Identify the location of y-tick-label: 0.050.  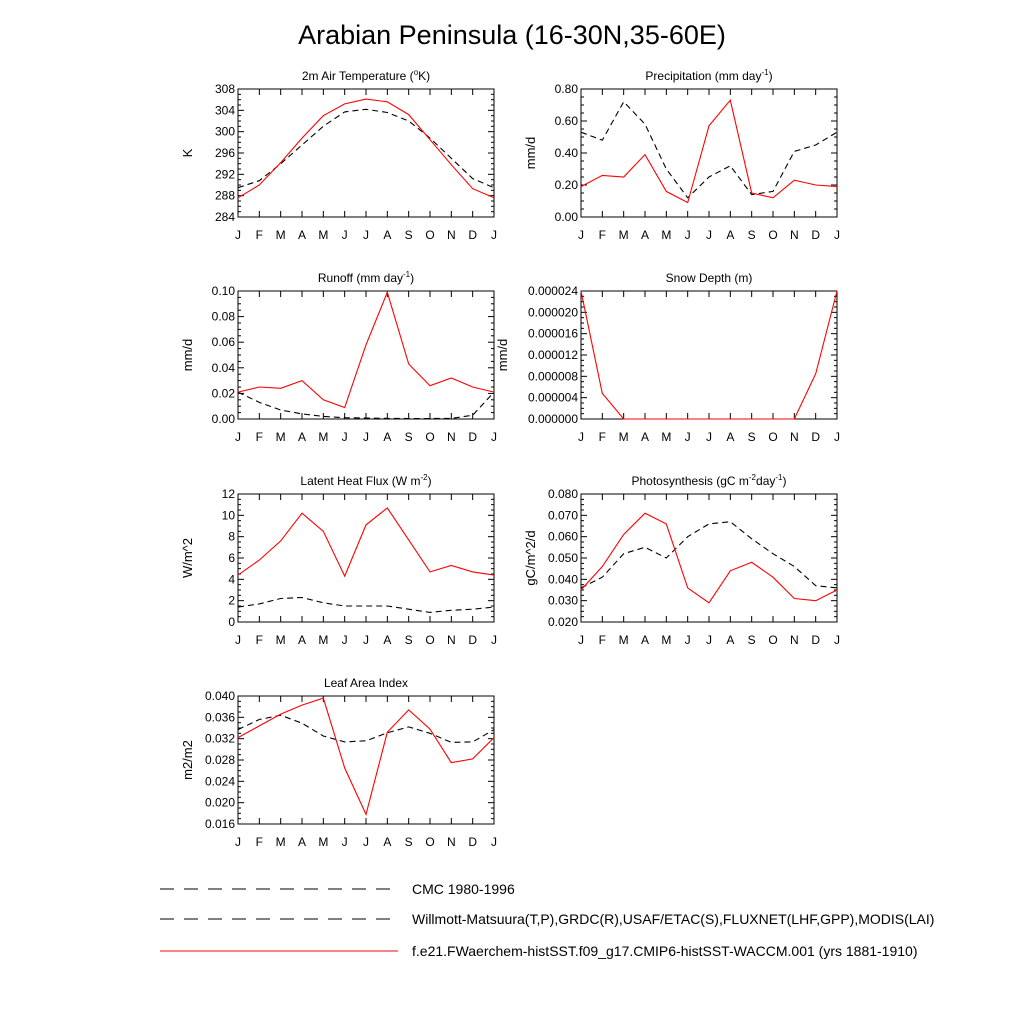
(563, 558).